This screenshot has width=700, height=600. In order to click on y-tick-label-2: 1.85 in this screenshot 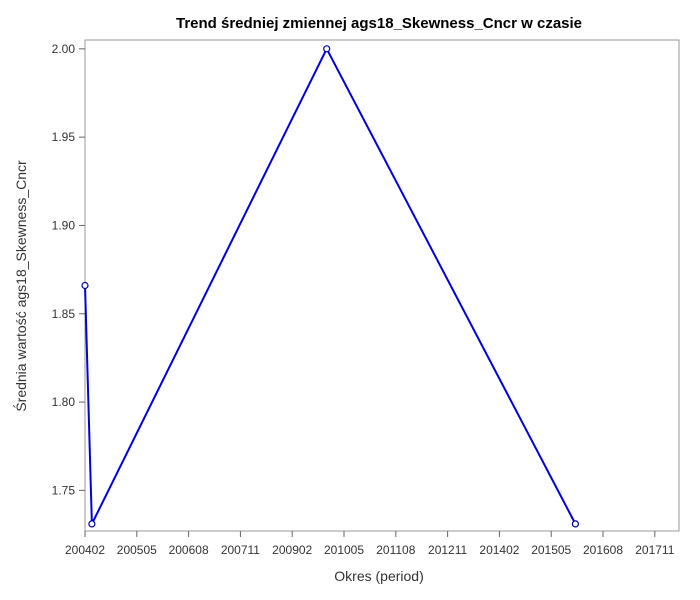, I will do `click(64, 314)`.